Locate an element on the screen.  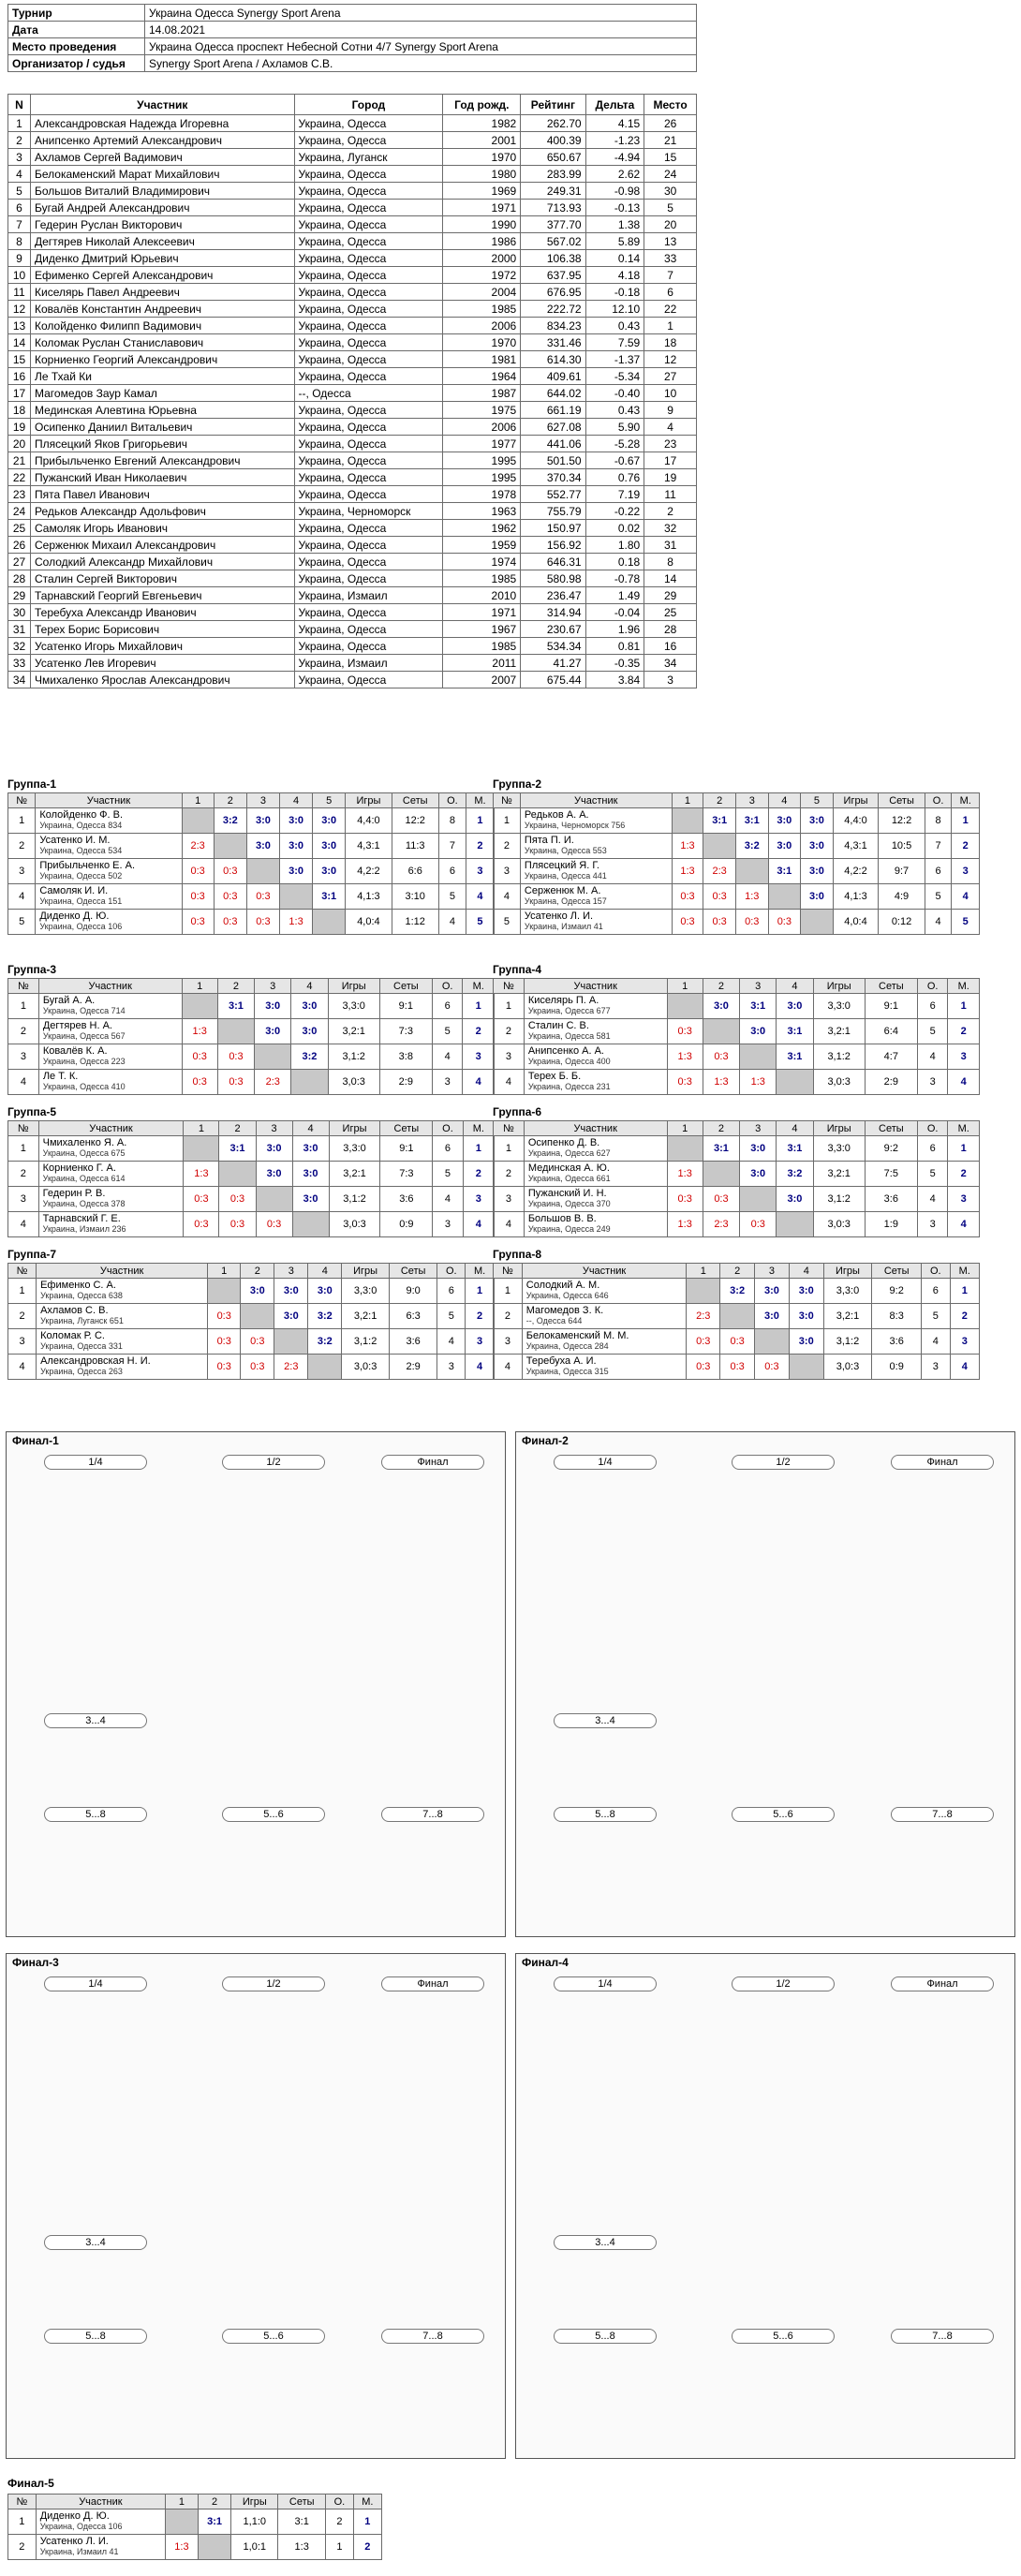
participant-cell: 32 is located at coordinates (670, 528).